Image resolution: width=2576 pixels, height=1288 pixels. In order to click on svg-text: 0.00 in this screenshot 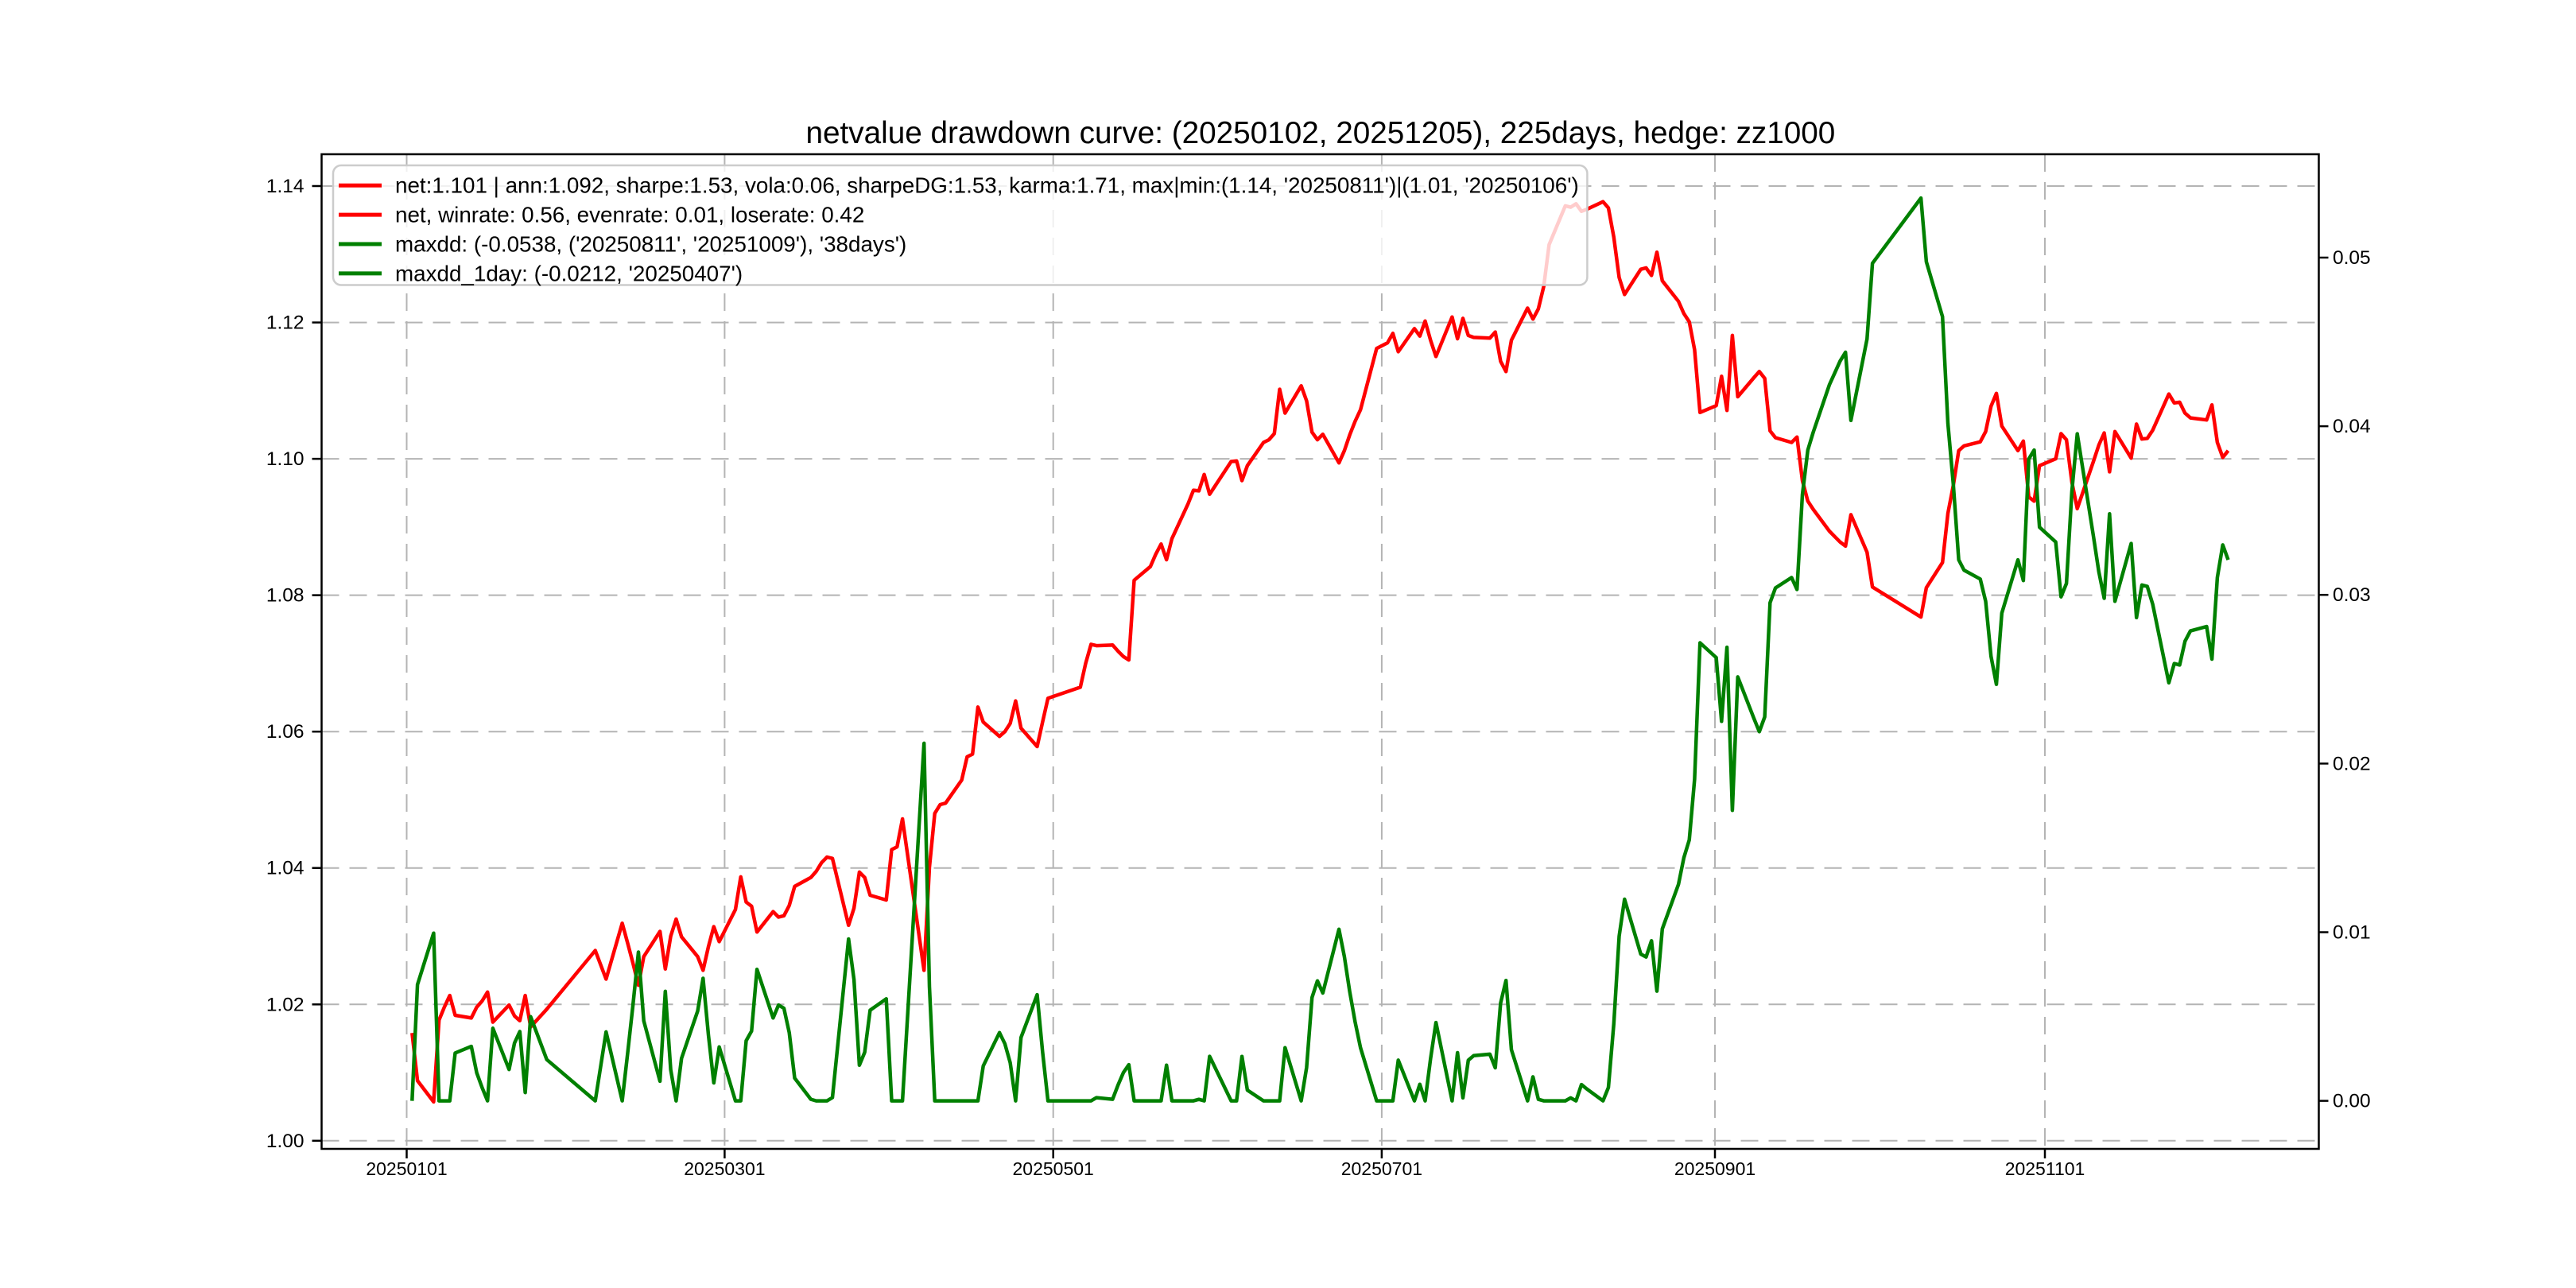, I will do `click(2352, 1101)`.